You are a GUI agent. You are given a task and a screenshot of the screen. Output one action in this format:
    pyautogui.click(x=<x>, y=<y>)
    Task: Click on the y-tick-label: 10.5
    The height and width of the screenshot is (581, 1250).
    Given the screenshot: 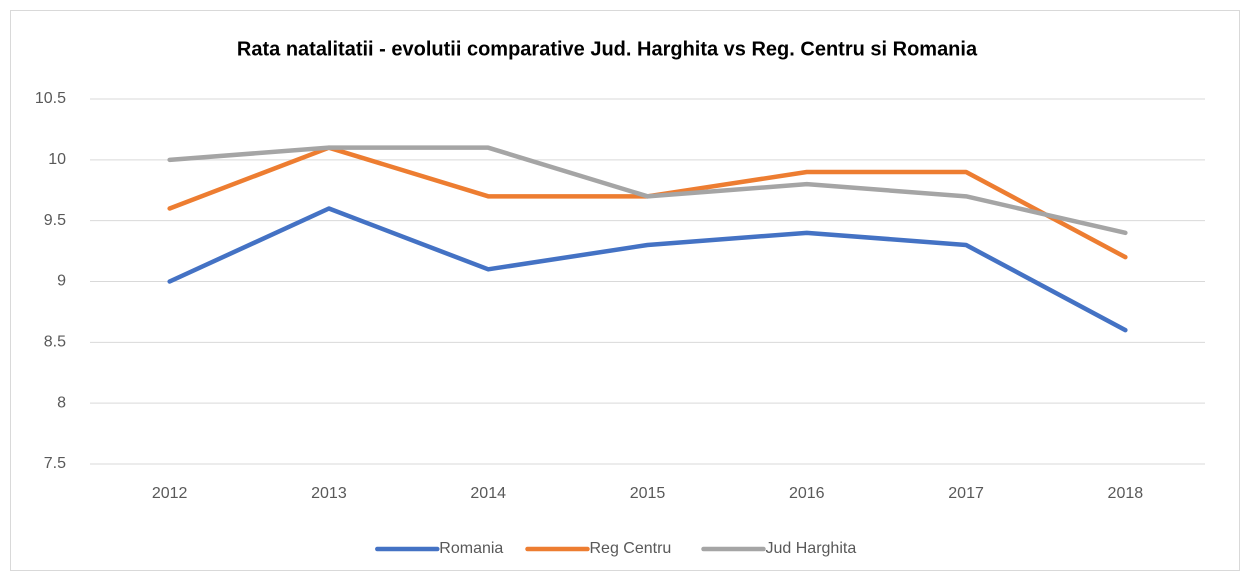 What is the action you would take?
    pyautogui.click(x=50, y=98)
    